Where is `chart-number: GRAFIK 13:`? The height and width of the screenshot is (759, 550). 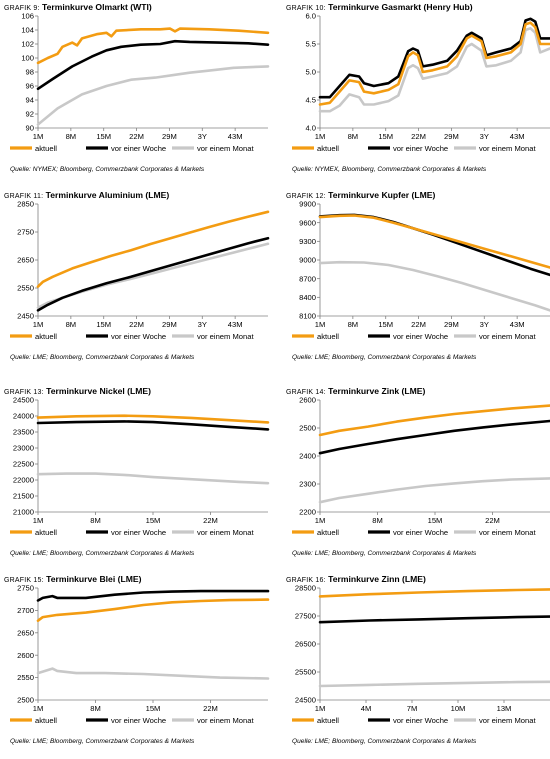
chart-number: GRAFIK 13: is located at coordinates (24, 392).